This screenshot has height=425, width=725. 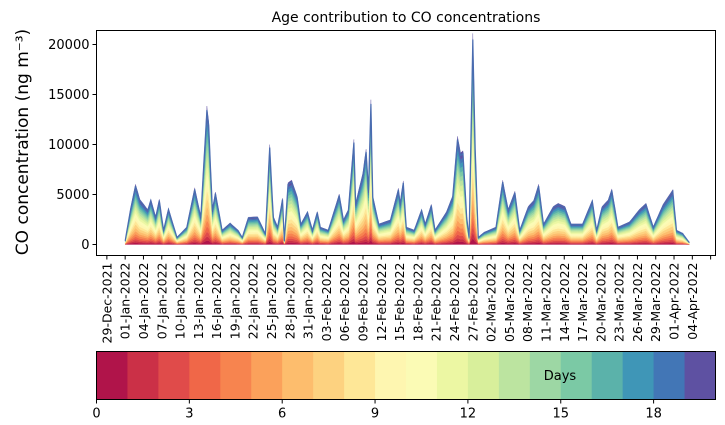 What do you see at coordinates (527, 303) in the screenshot?
I see `x-tick-label: 08-Mar-2022` at bounding box center [527, 303].